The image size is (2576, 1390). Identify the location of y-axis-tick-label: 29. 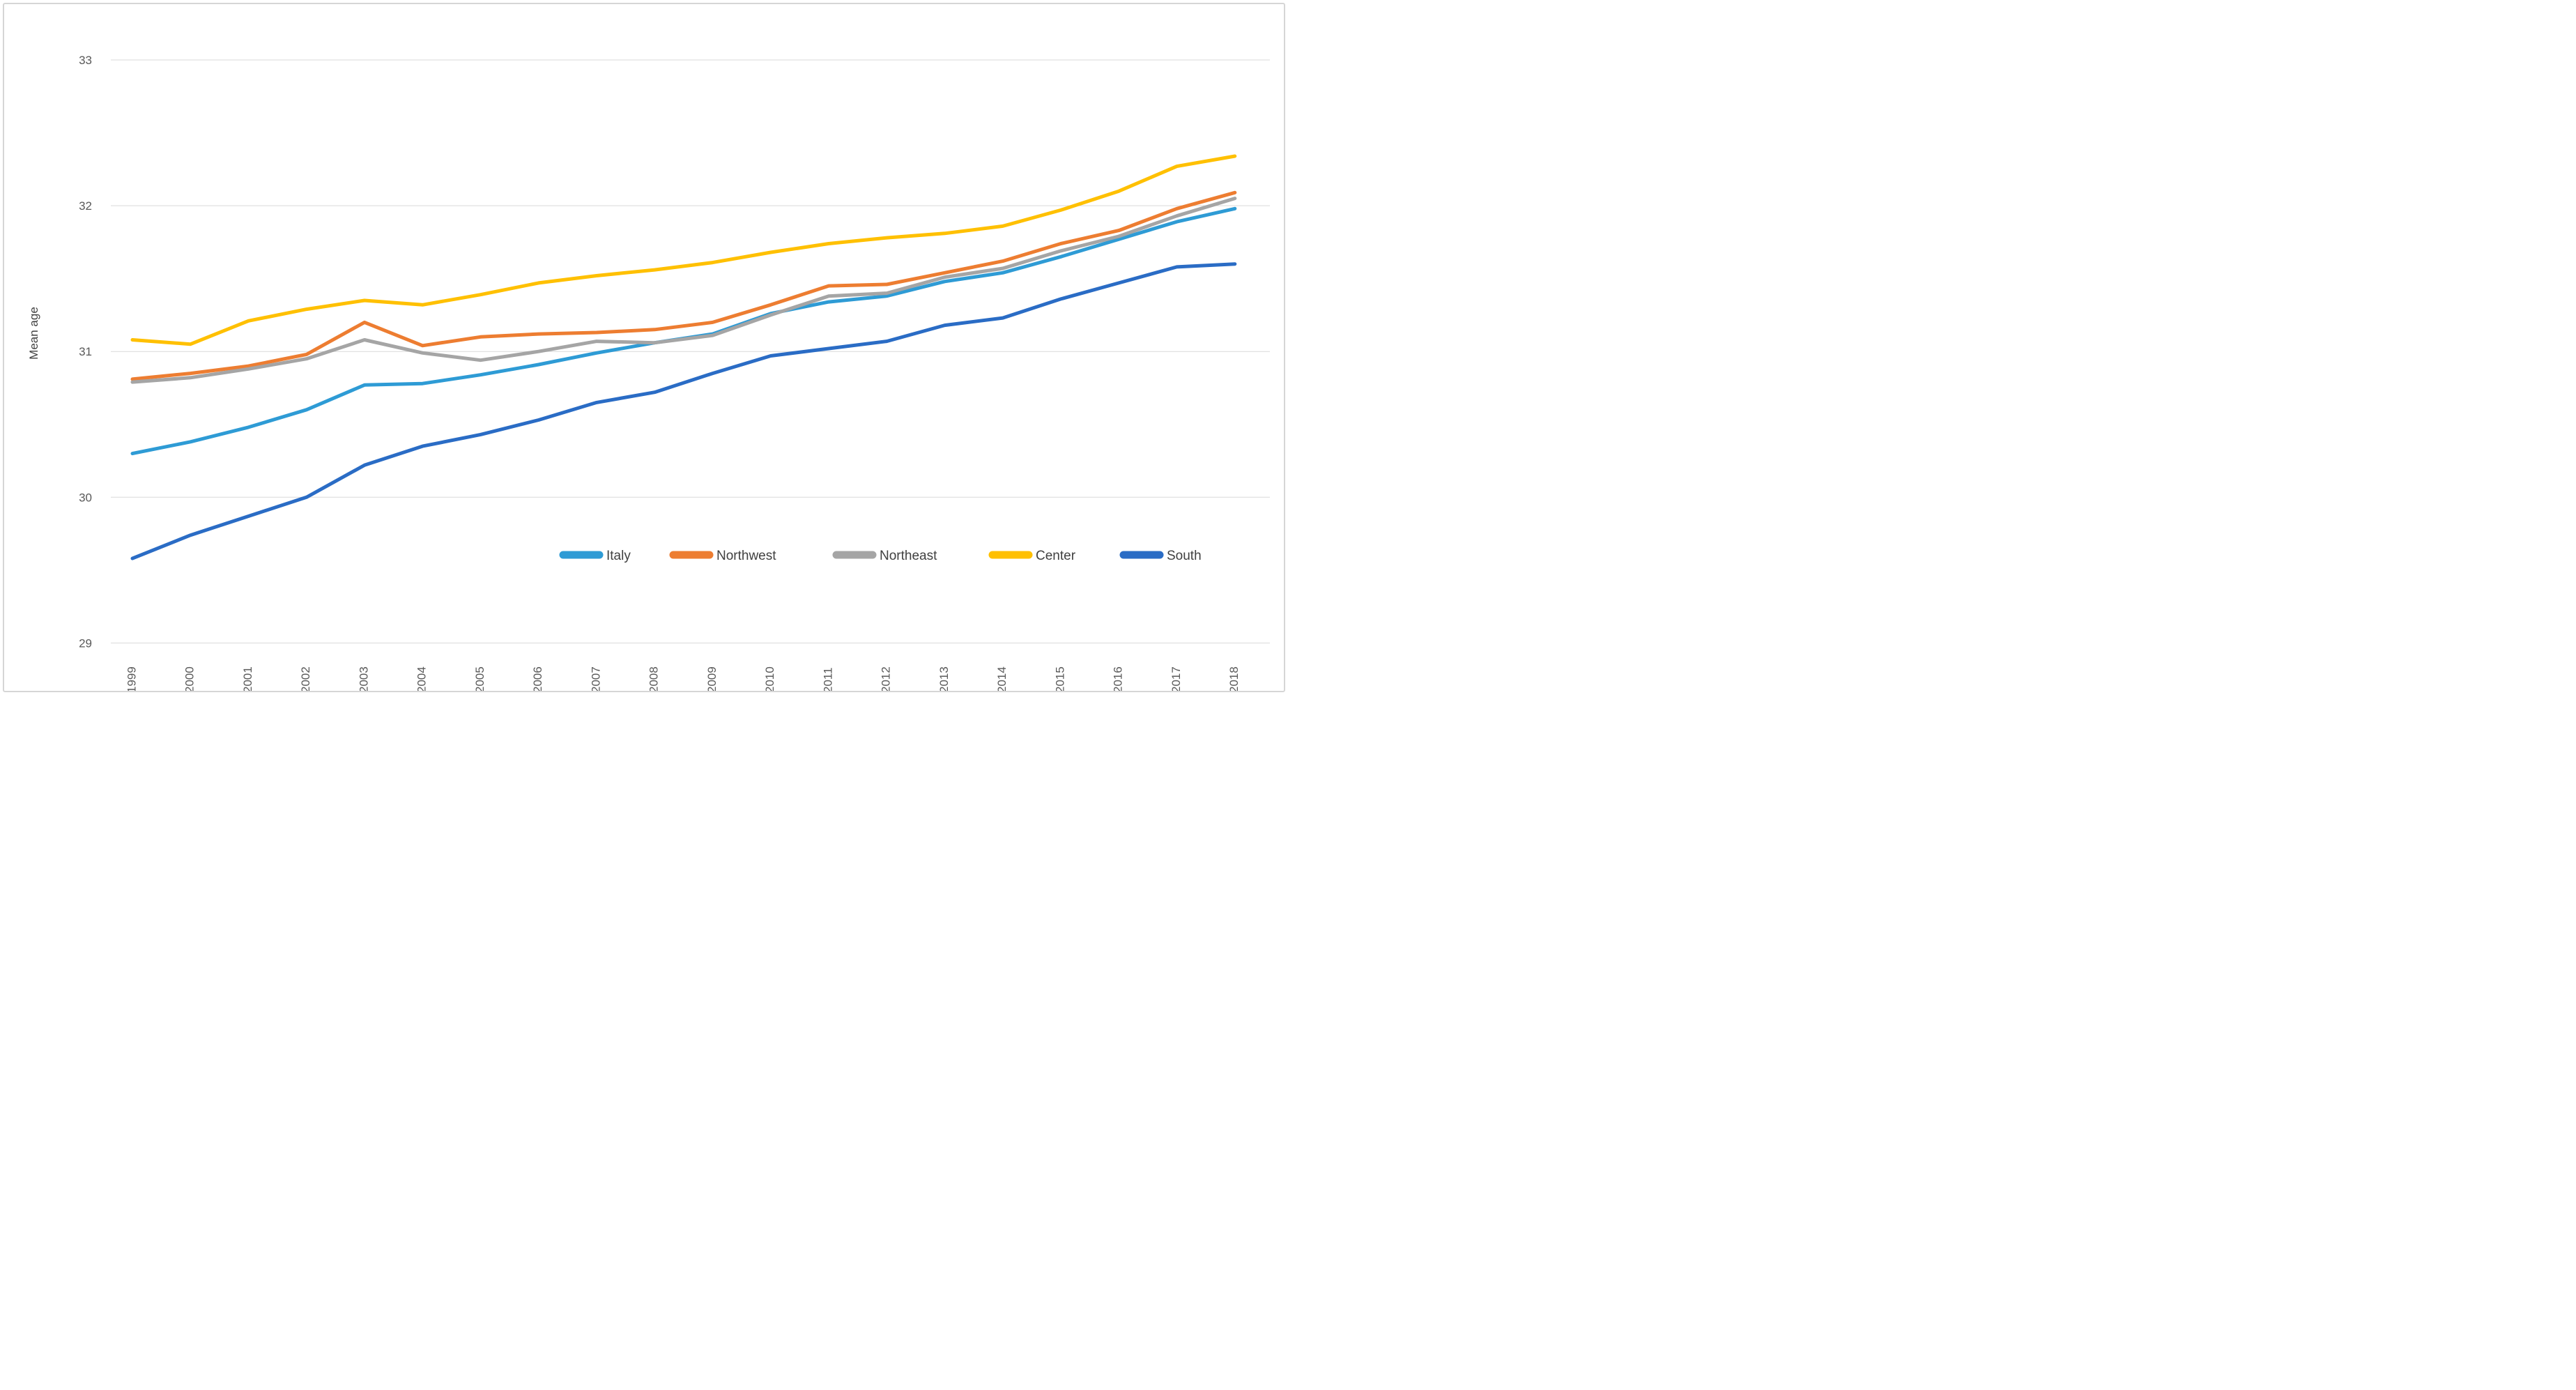
(85, 643).